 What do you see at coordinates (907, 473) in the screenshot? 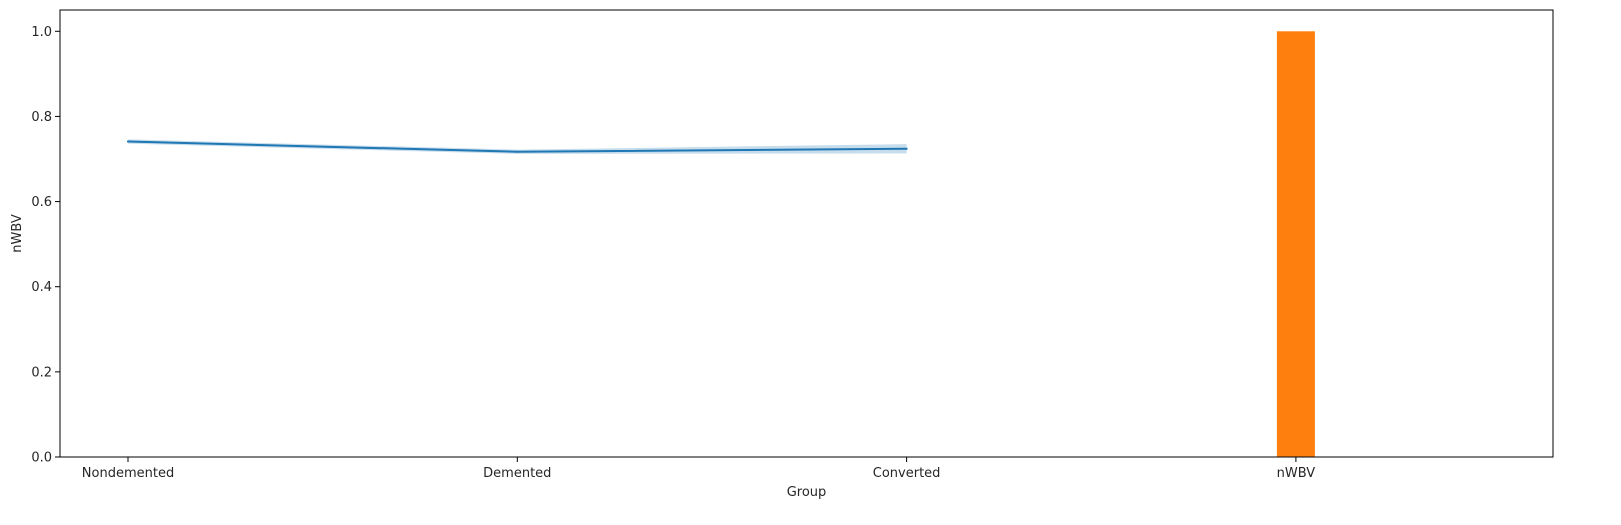
I see `x-tick-label: Converted` at bounding box center [907, 473].